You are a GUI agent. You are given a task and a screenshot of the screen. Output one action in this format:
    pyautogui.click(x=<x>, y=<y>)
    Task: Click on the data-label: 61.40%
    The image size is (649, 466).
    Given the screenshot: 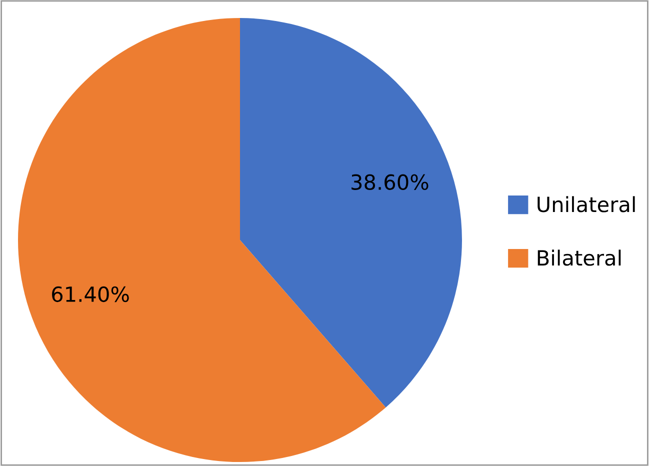 What is the action you would take?
    pyautogui.click(x=90, y=294)
    